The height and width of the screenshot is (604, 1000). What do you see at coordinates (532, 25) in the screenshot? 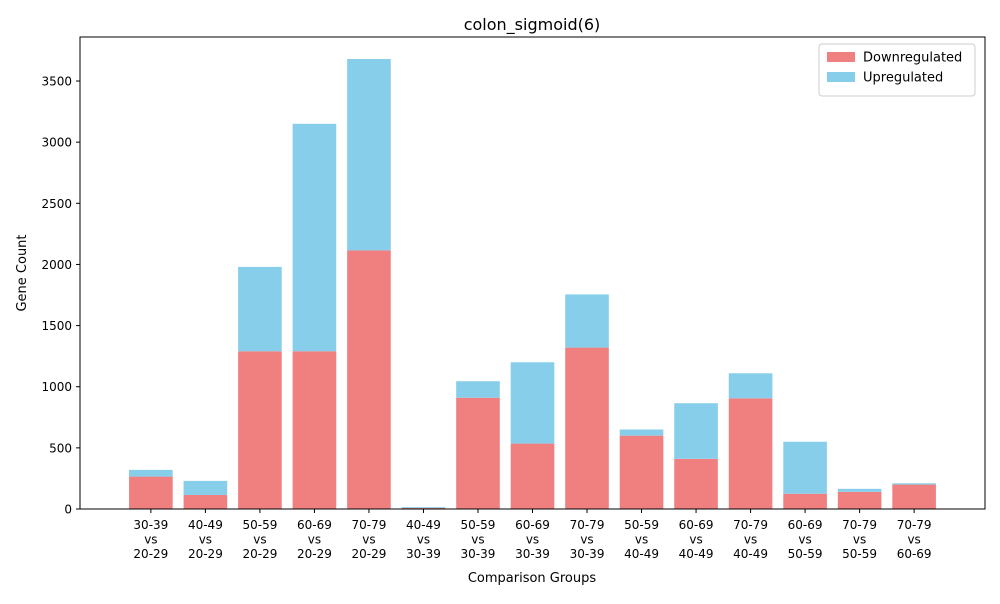
I see `chart-title: colon_sigmoid(6)` at bounding box center [532, 25].